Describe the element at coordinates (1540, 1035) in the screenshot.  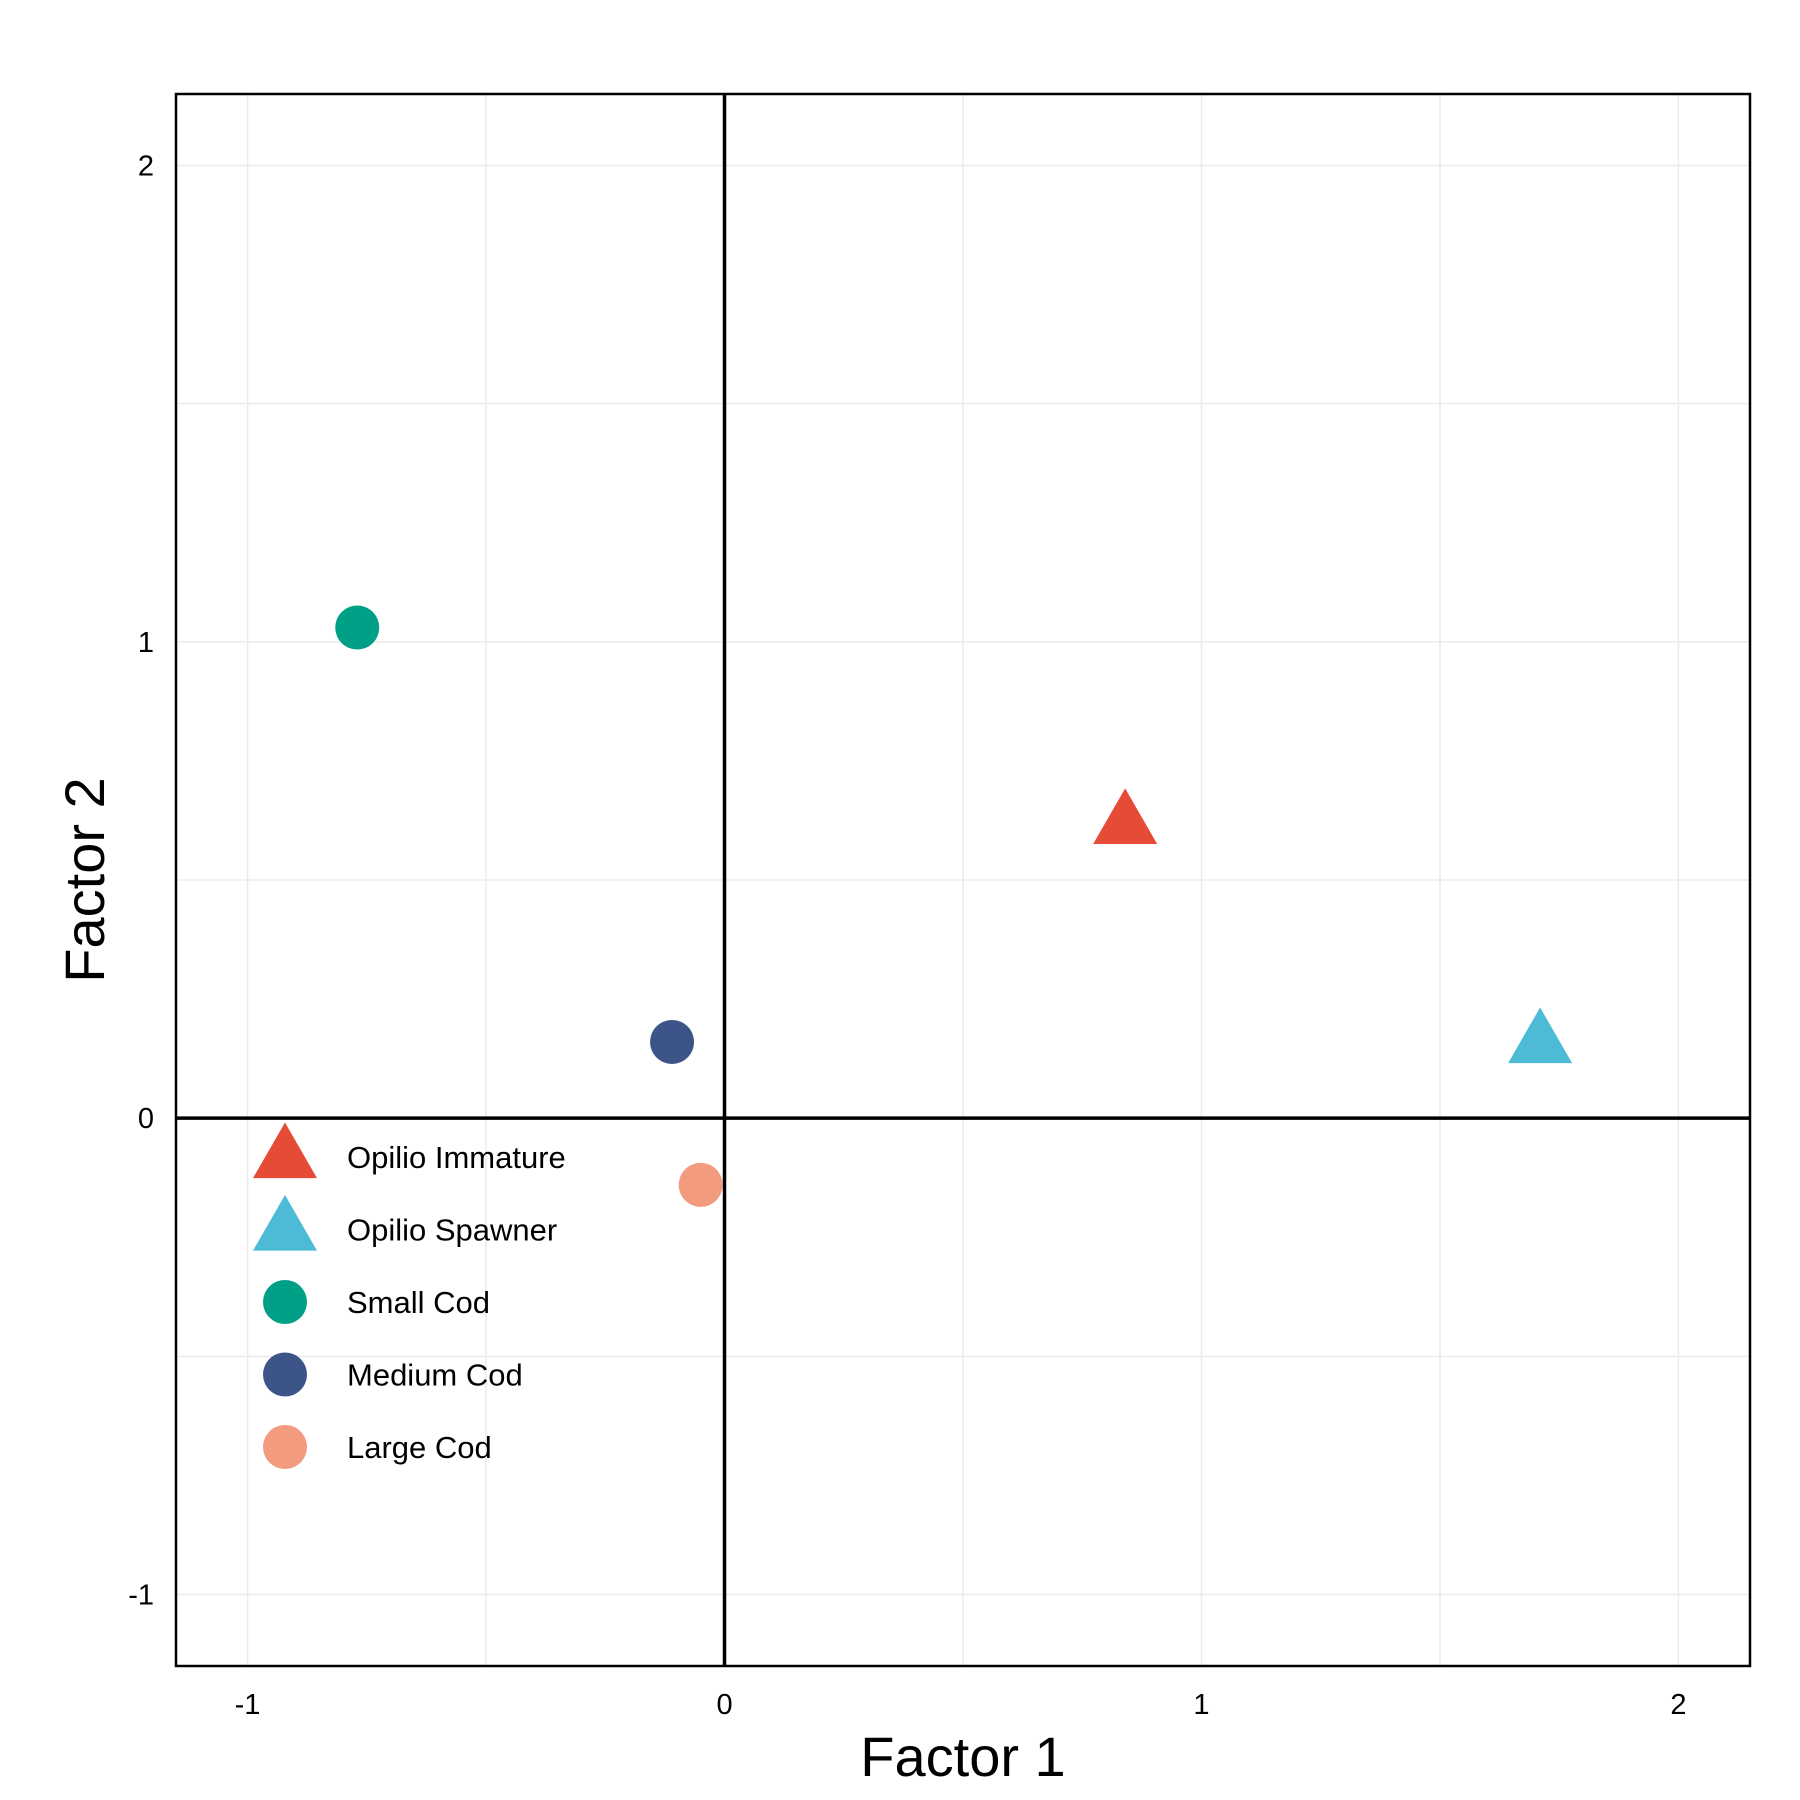
I see `data-point-opilio-spawner` at that location.